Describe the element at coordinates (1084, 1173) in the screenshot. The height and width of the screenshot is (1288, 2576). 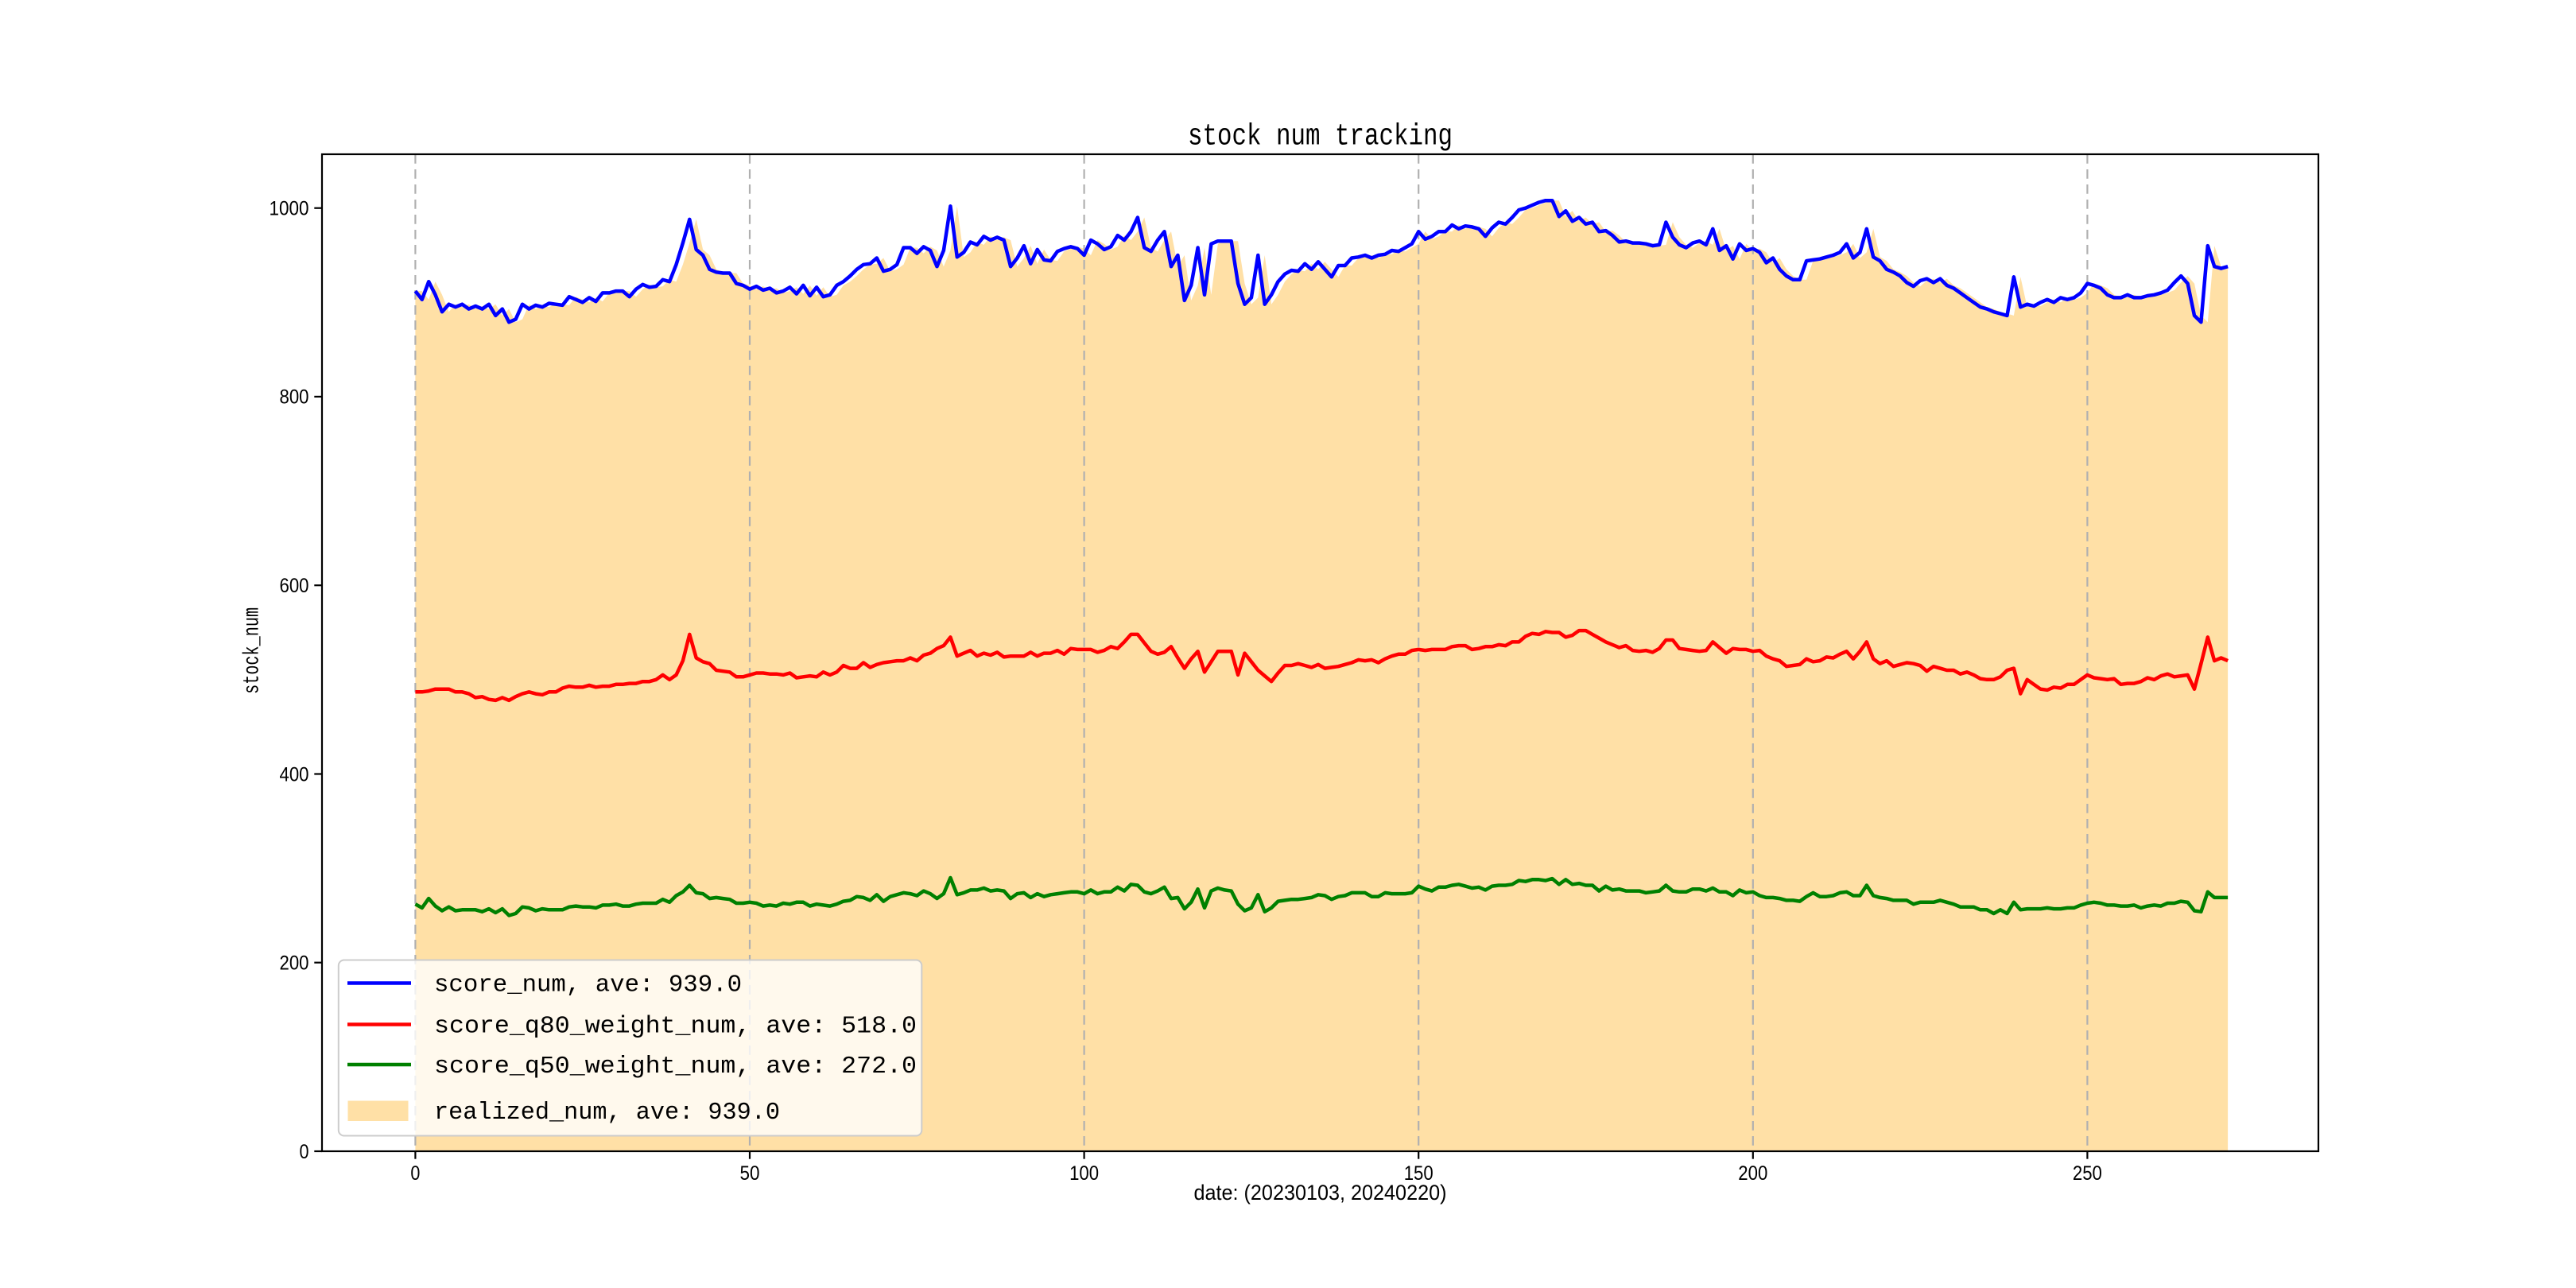
I see `svg-text: 100` at that location.